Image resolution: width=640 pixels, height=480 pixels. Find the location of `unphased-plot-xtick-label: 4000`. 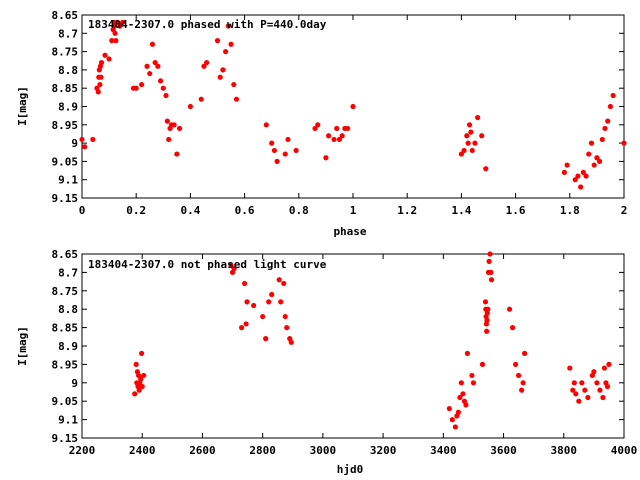

unphased-plot-xtick-label: 4000 is located at coordinates (624, 450).